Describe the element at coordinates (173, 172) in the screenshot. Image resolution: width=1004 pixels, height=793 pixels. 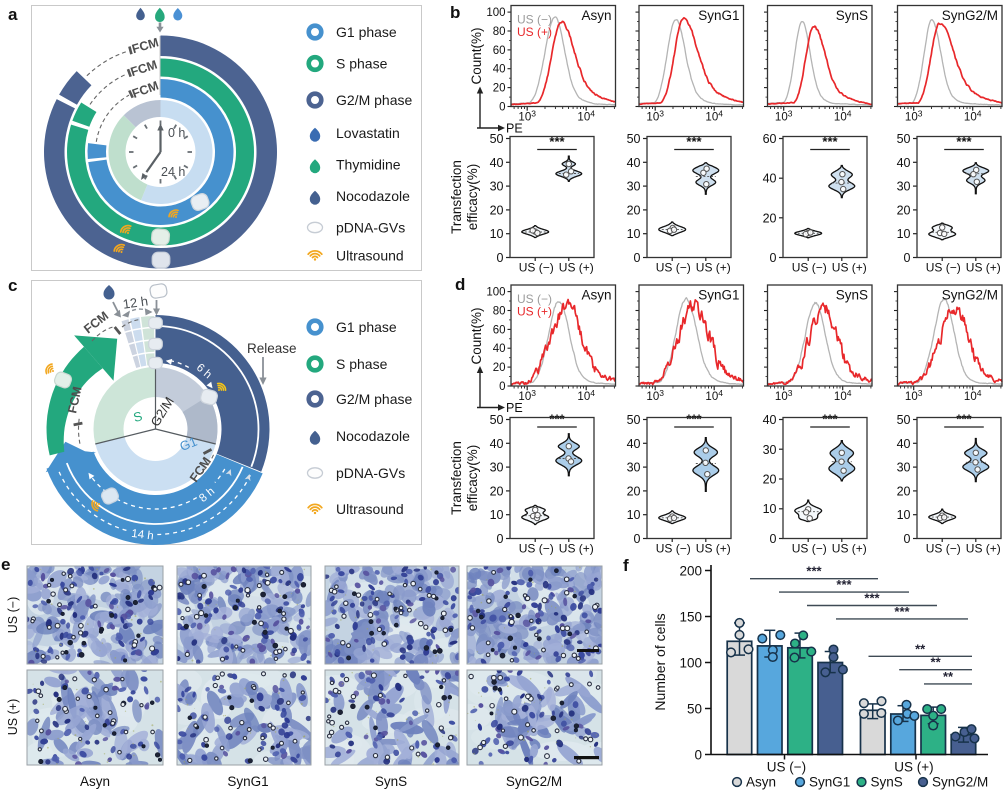
I see `svg-text: 24 h` at that location.